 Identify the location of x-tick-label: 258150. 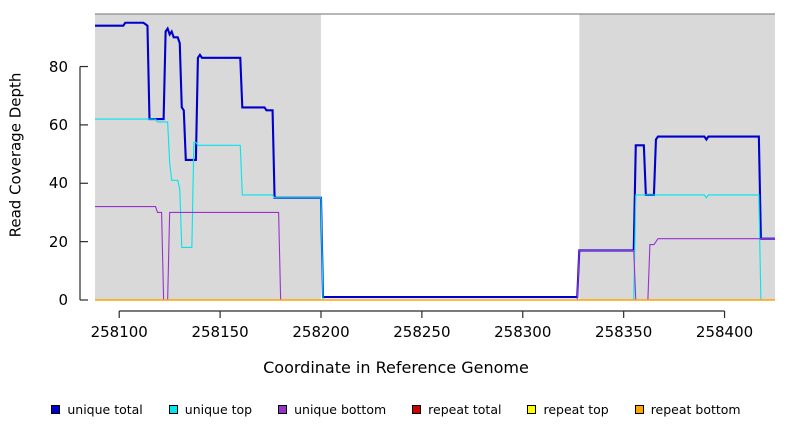
(220, 332).